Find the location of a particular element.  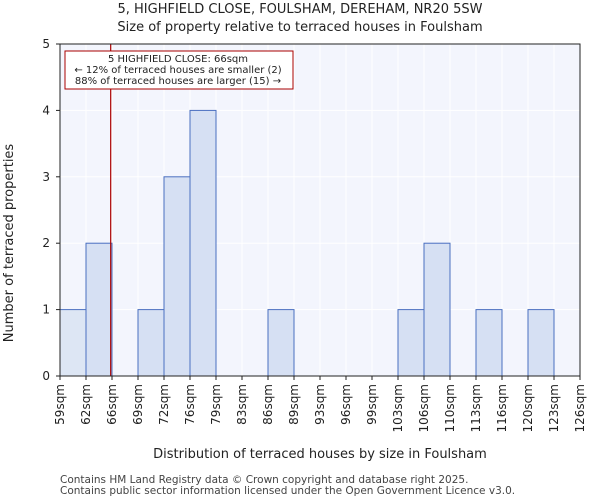

x-tick-label: 123sqm is located at coordinates (554, 408).